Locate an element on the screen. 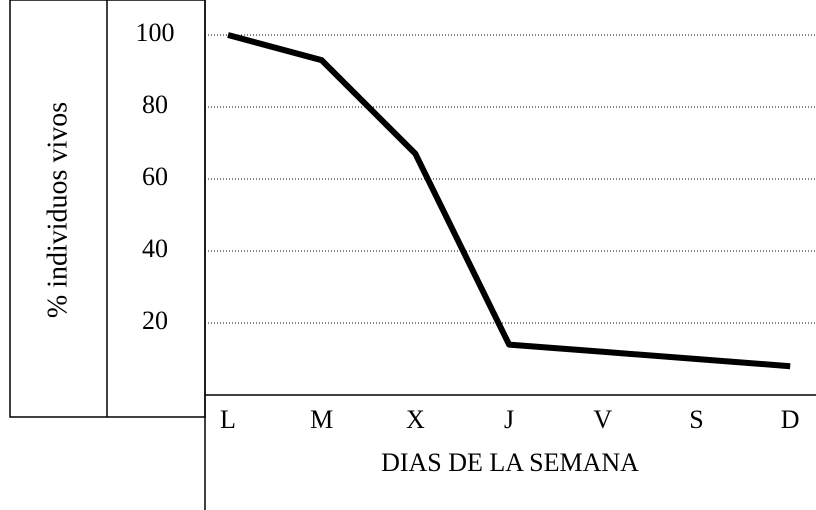  y-tick-label: 100 is located at coordinates (155, 32).